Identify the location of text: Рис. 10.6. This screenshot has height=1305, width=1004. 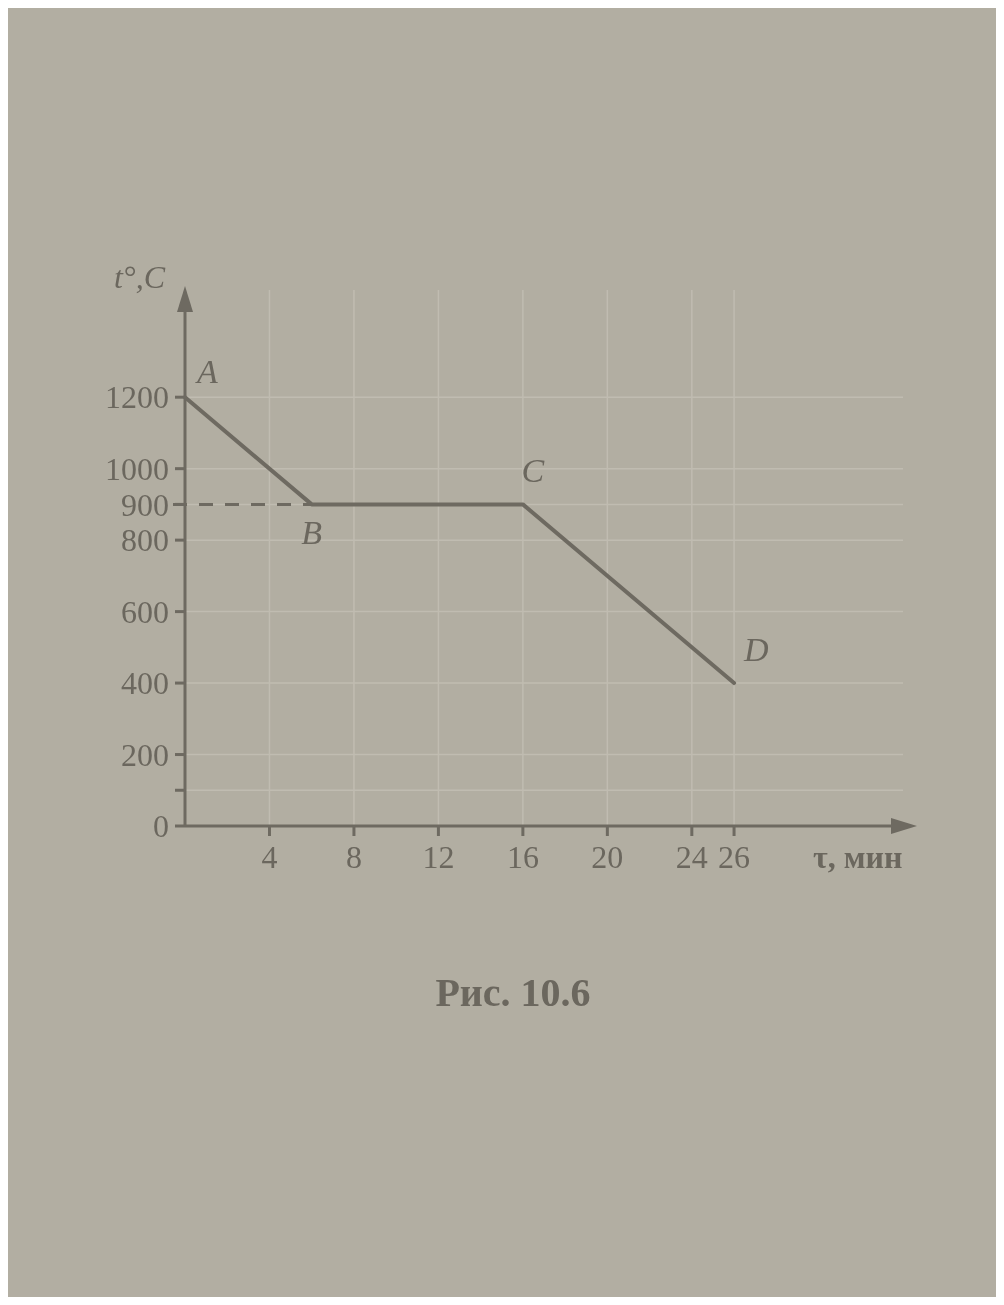
(513, 992).